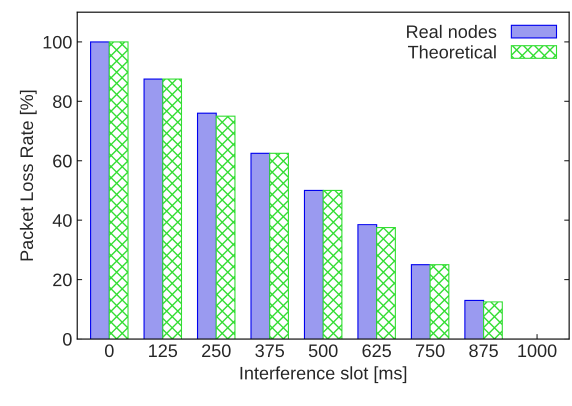 This screenshot has width=572, height=406. Describe the element at coordinates (62, 161) in the screenshot. I see `y-tick-label: 60` at that location.